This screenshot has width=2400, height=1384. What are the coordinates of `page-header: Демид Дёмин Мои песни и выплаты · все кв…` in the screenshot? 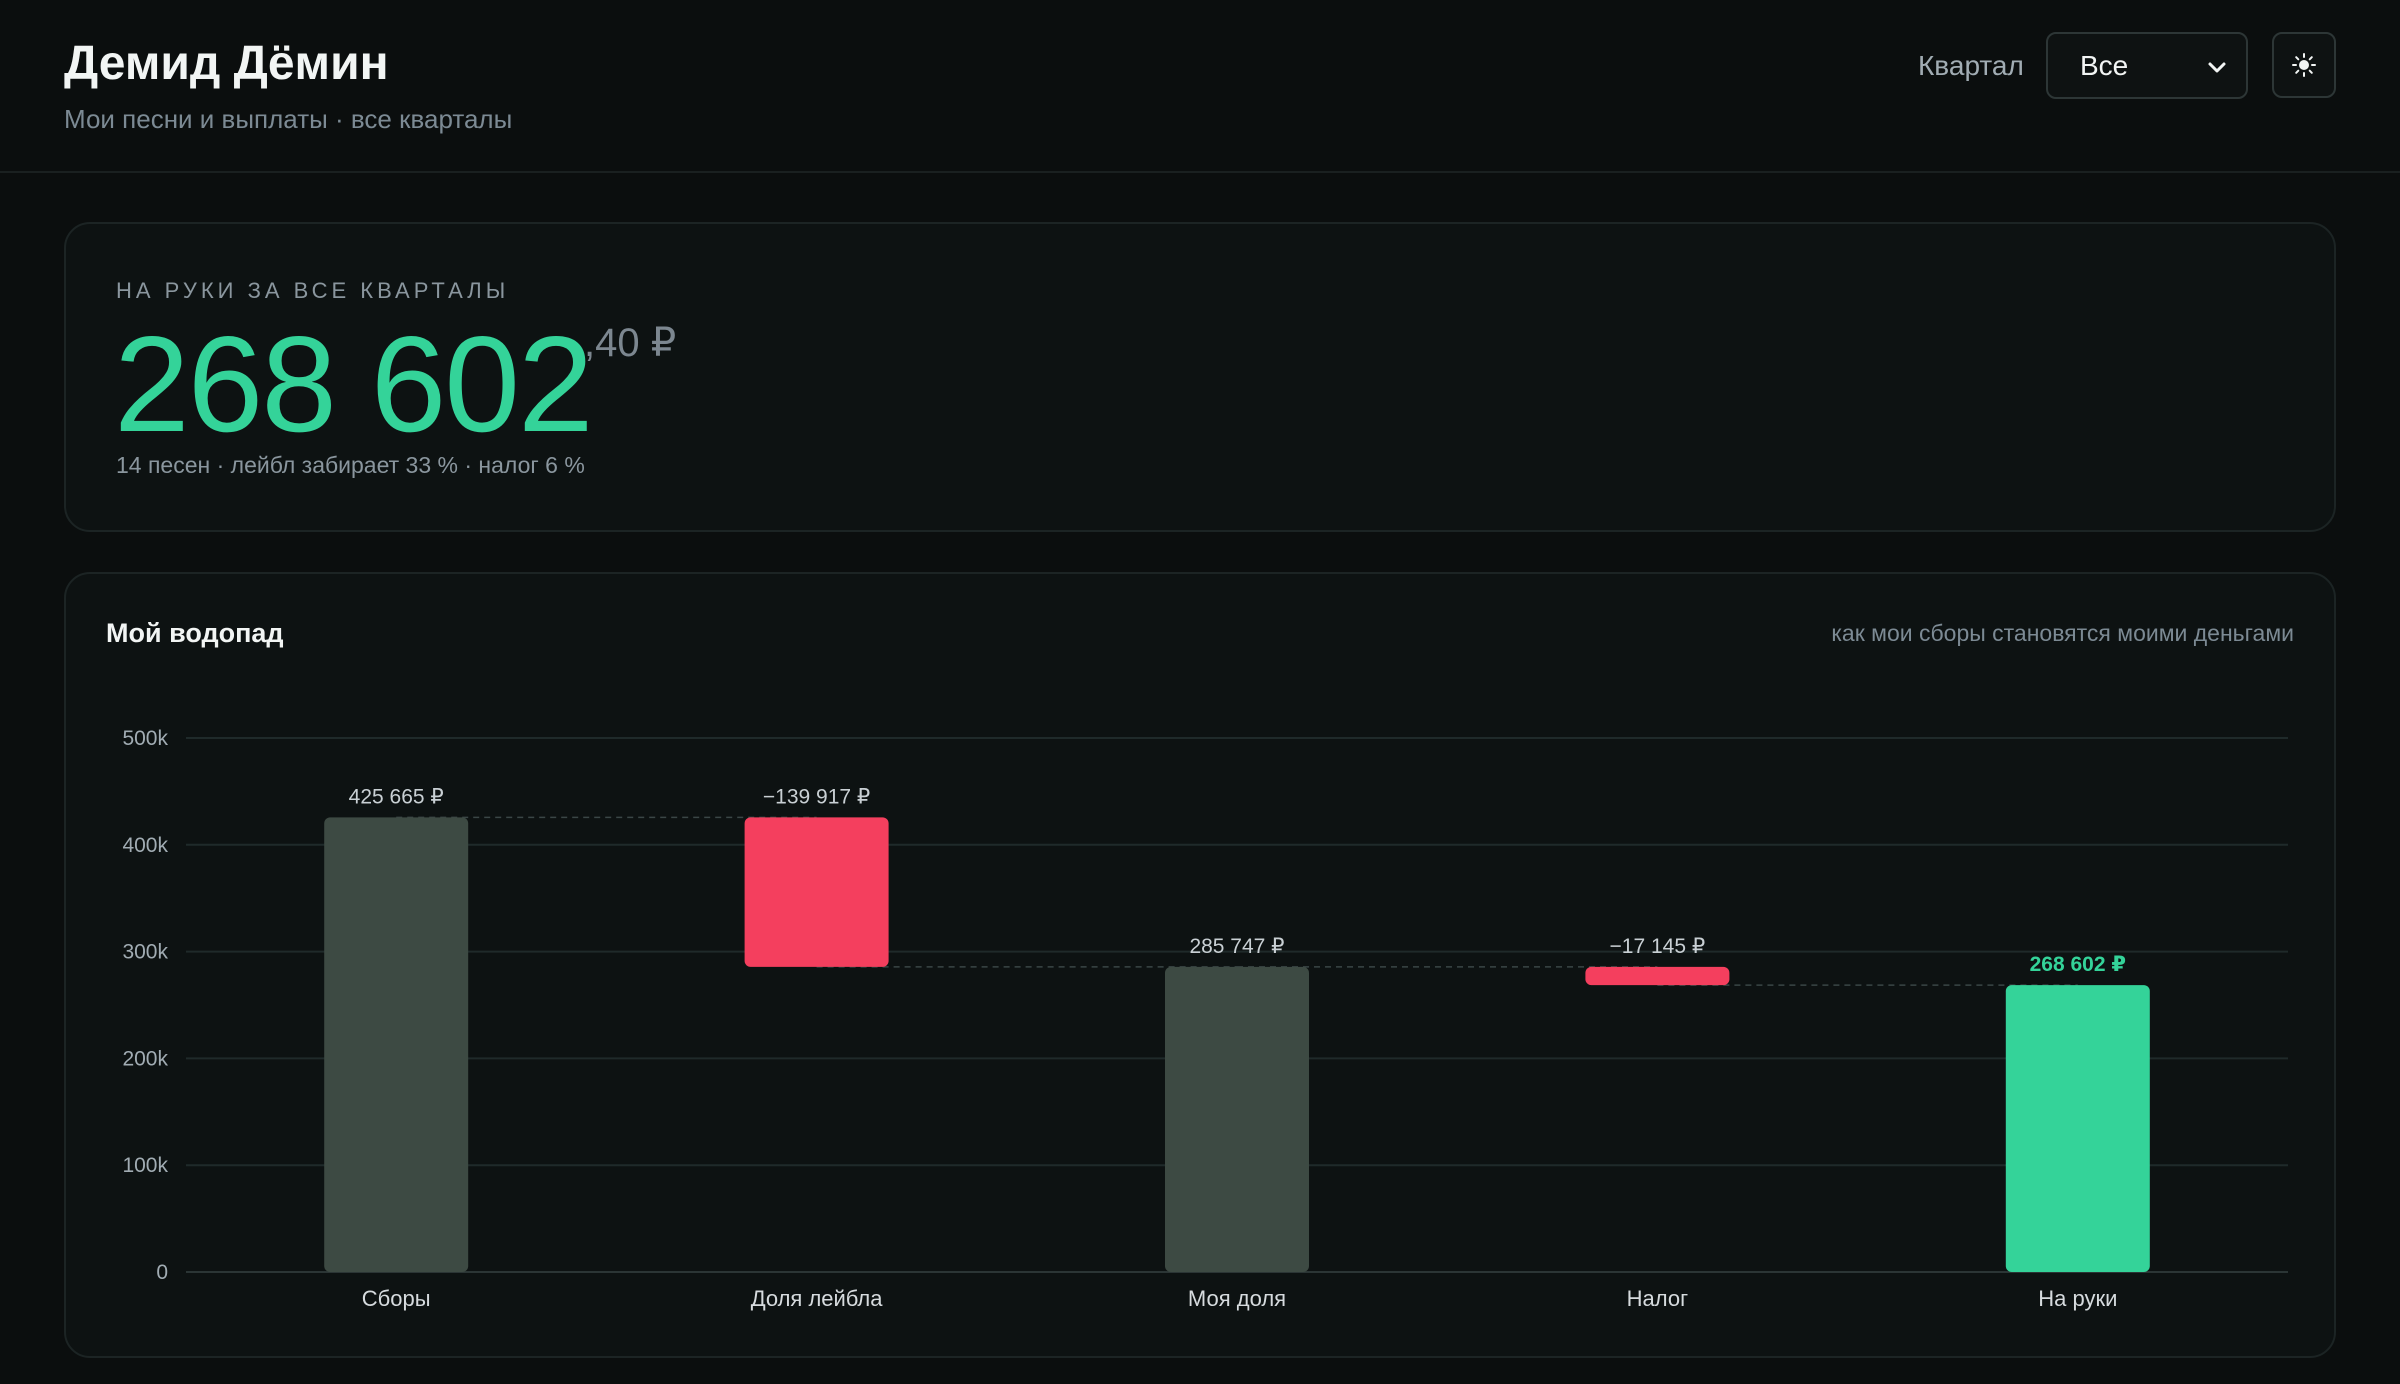 It's located at (1200, 86).